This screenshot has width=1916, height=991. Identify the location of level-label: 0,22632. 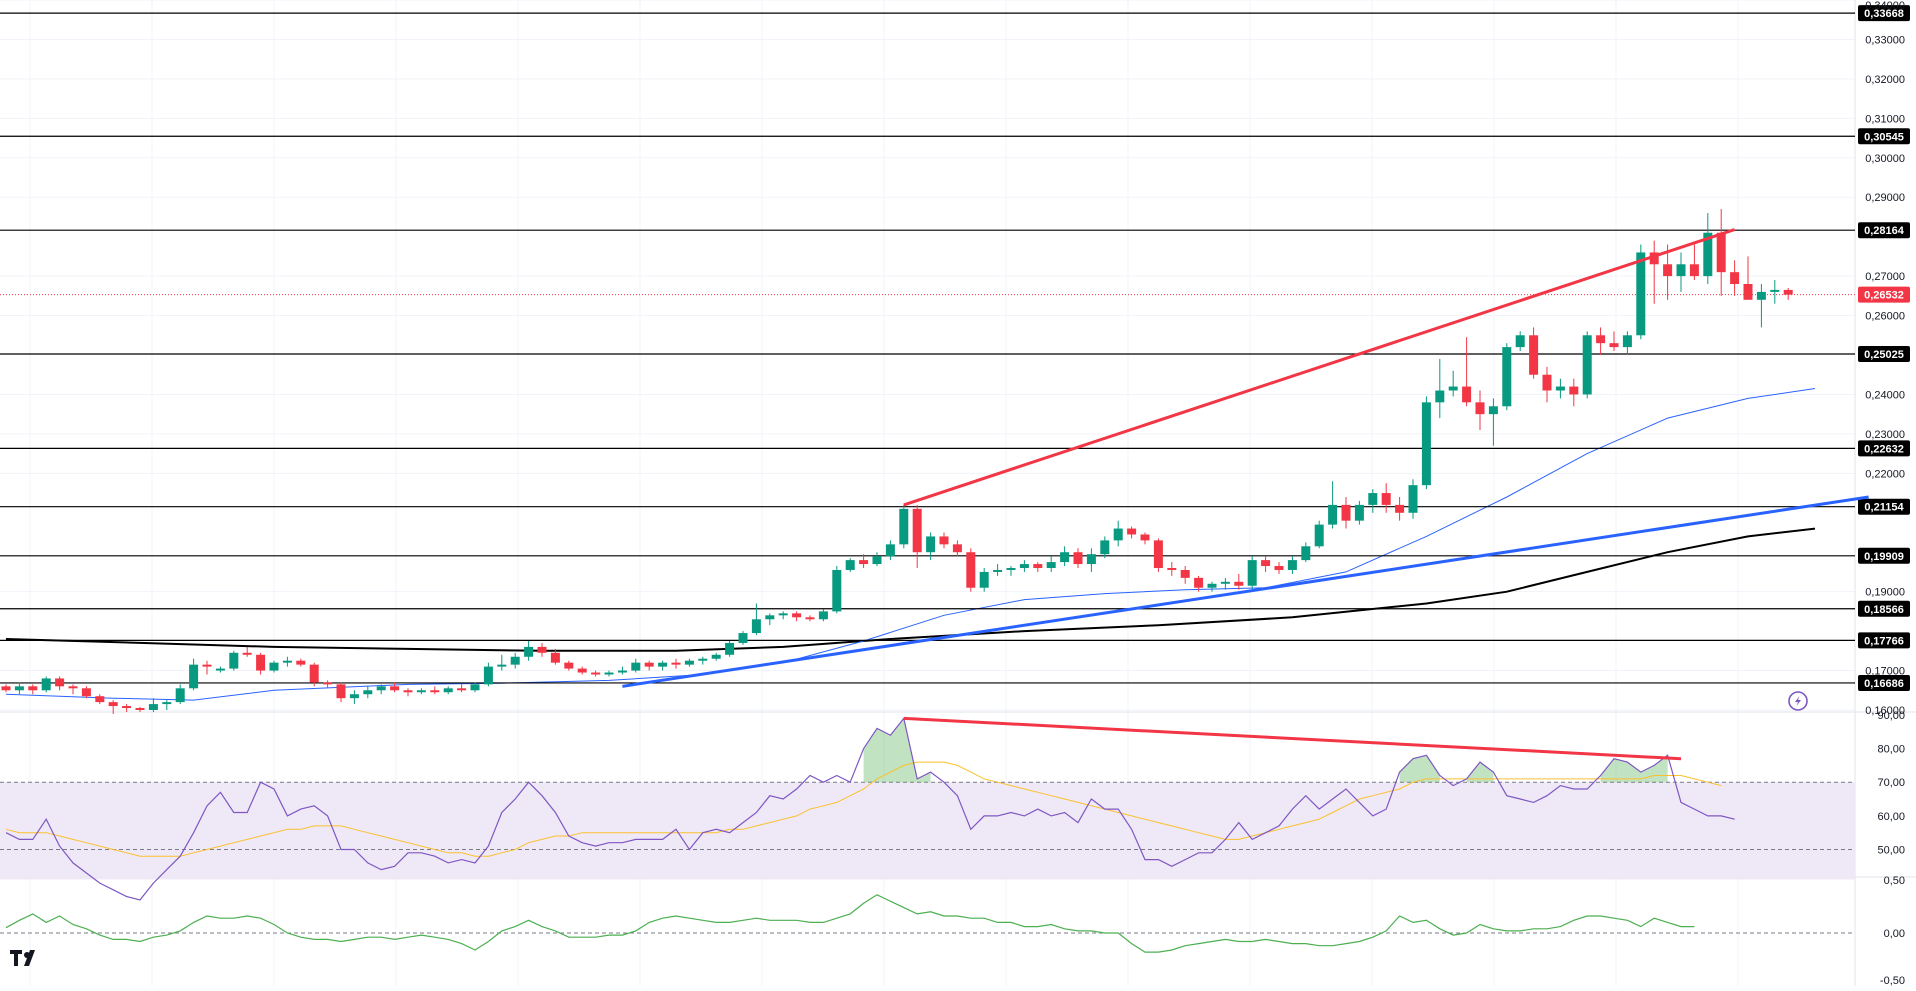
(1884, 449).